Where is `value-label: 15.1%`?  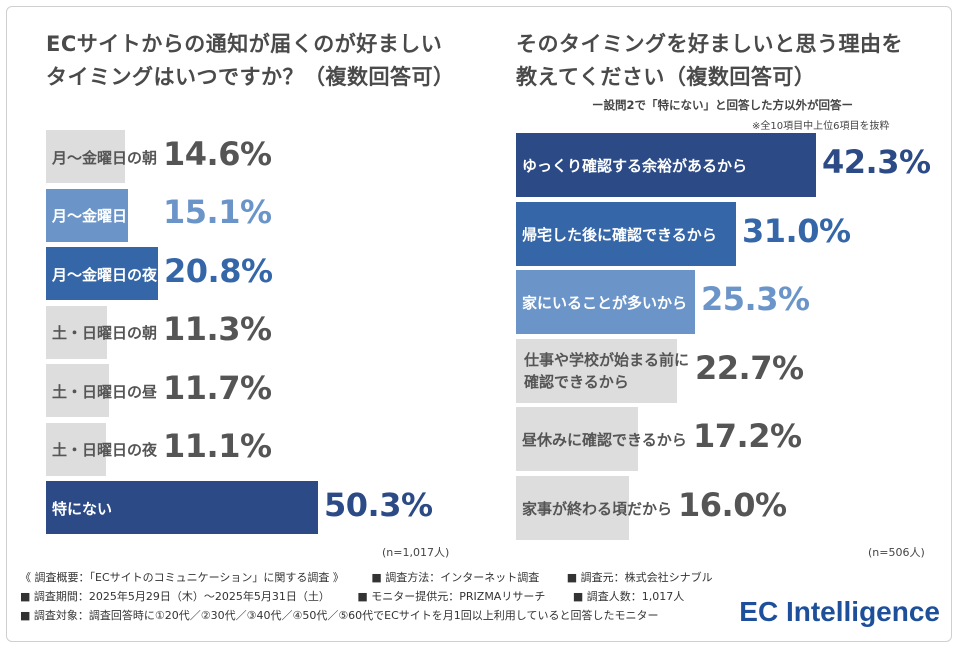 value-label: 15.1% is located at coordinates (217, 212).